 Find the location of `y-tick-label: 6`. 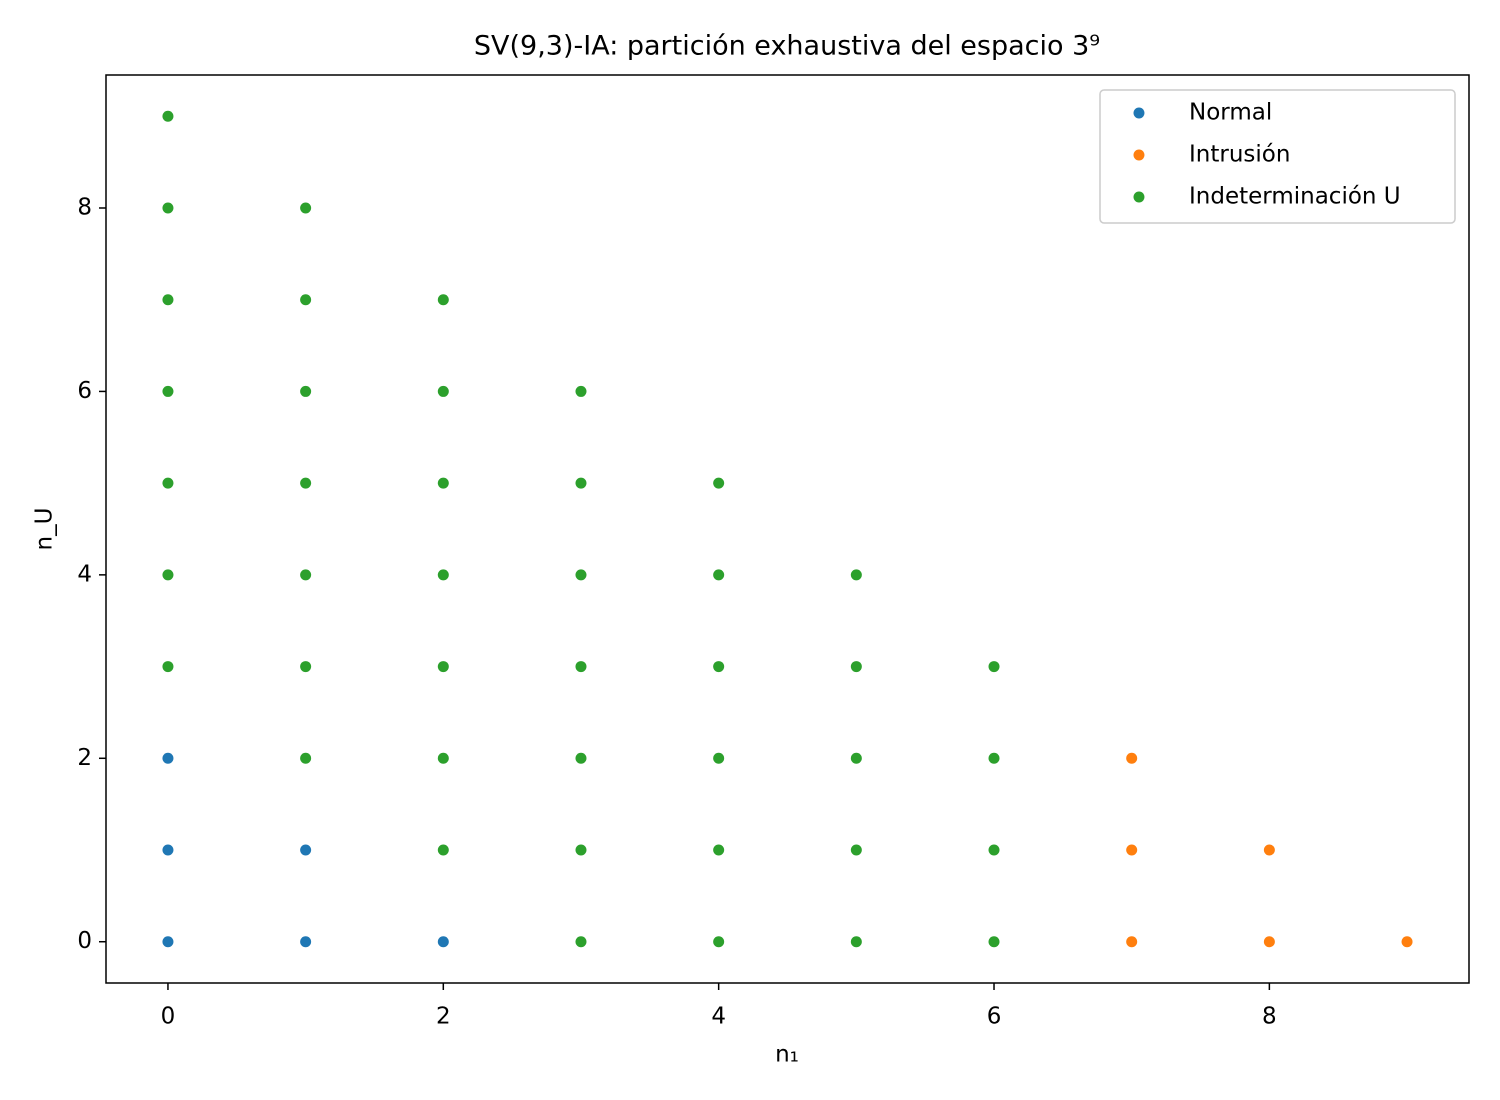

y-tick-label: 6 is located at coordinates (84, 391).